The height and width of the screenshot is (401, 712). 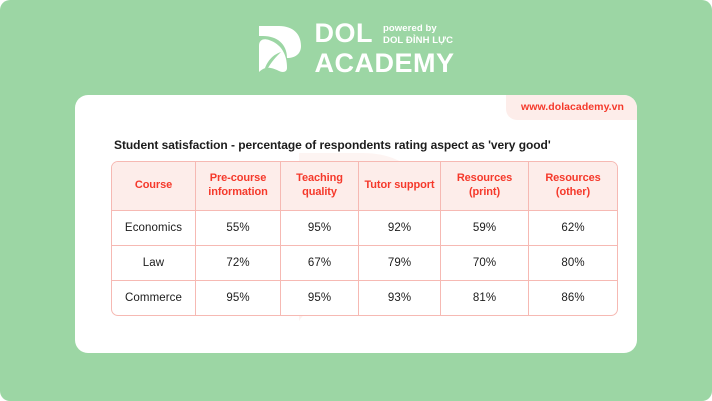 I want to click on website-url-badge: www.dolacademy.vn, so click(x=571, y=107).